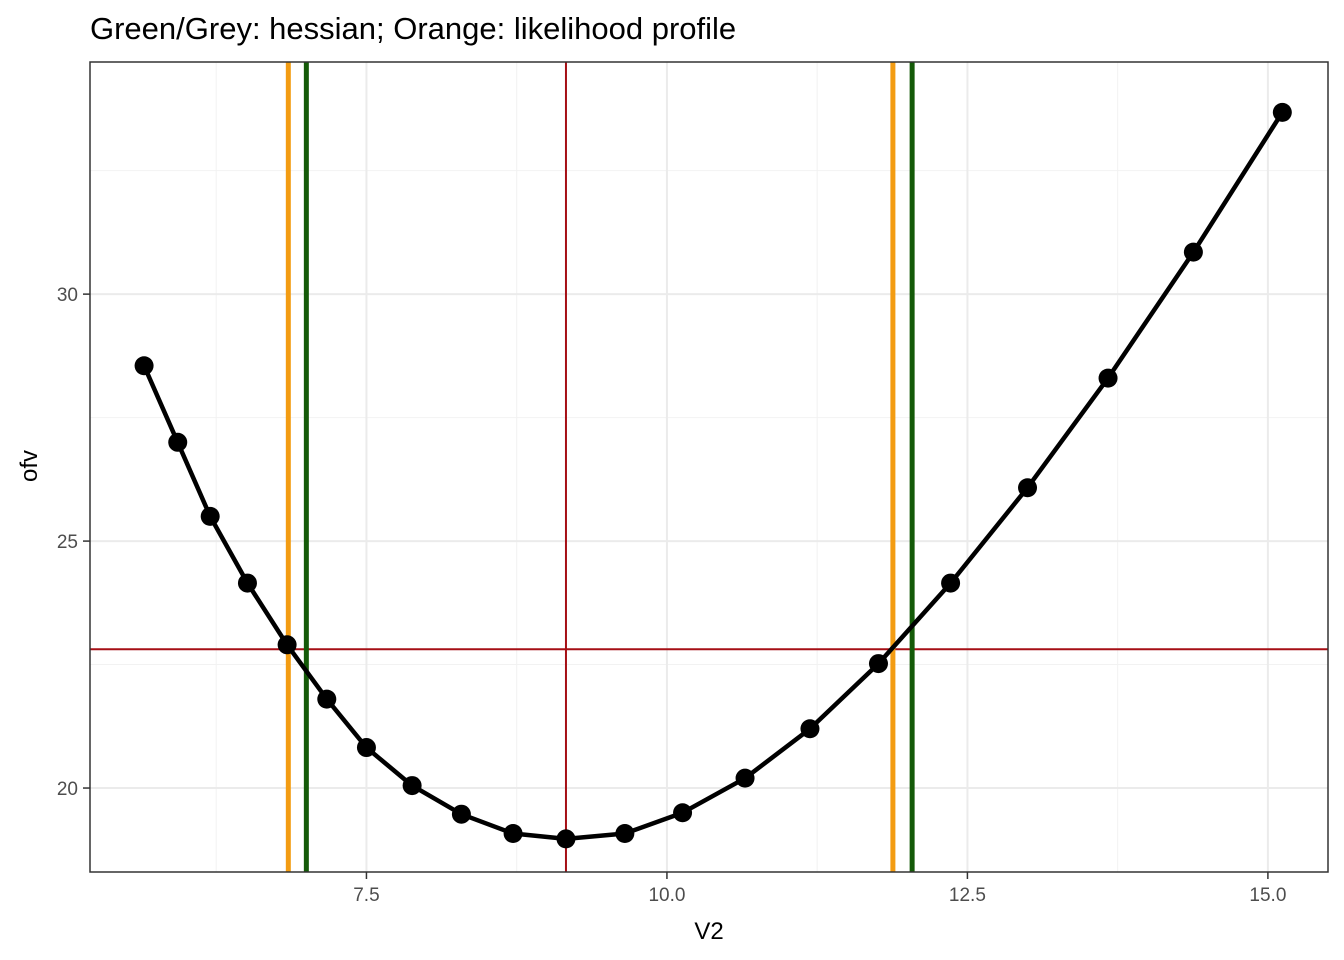 The height and width of the screenshot is (960, 1344). What do you see at coordinates (666, 895) in the screenshot?
I see `x-tick-label: 10.0` at bounding box center [666, 895].